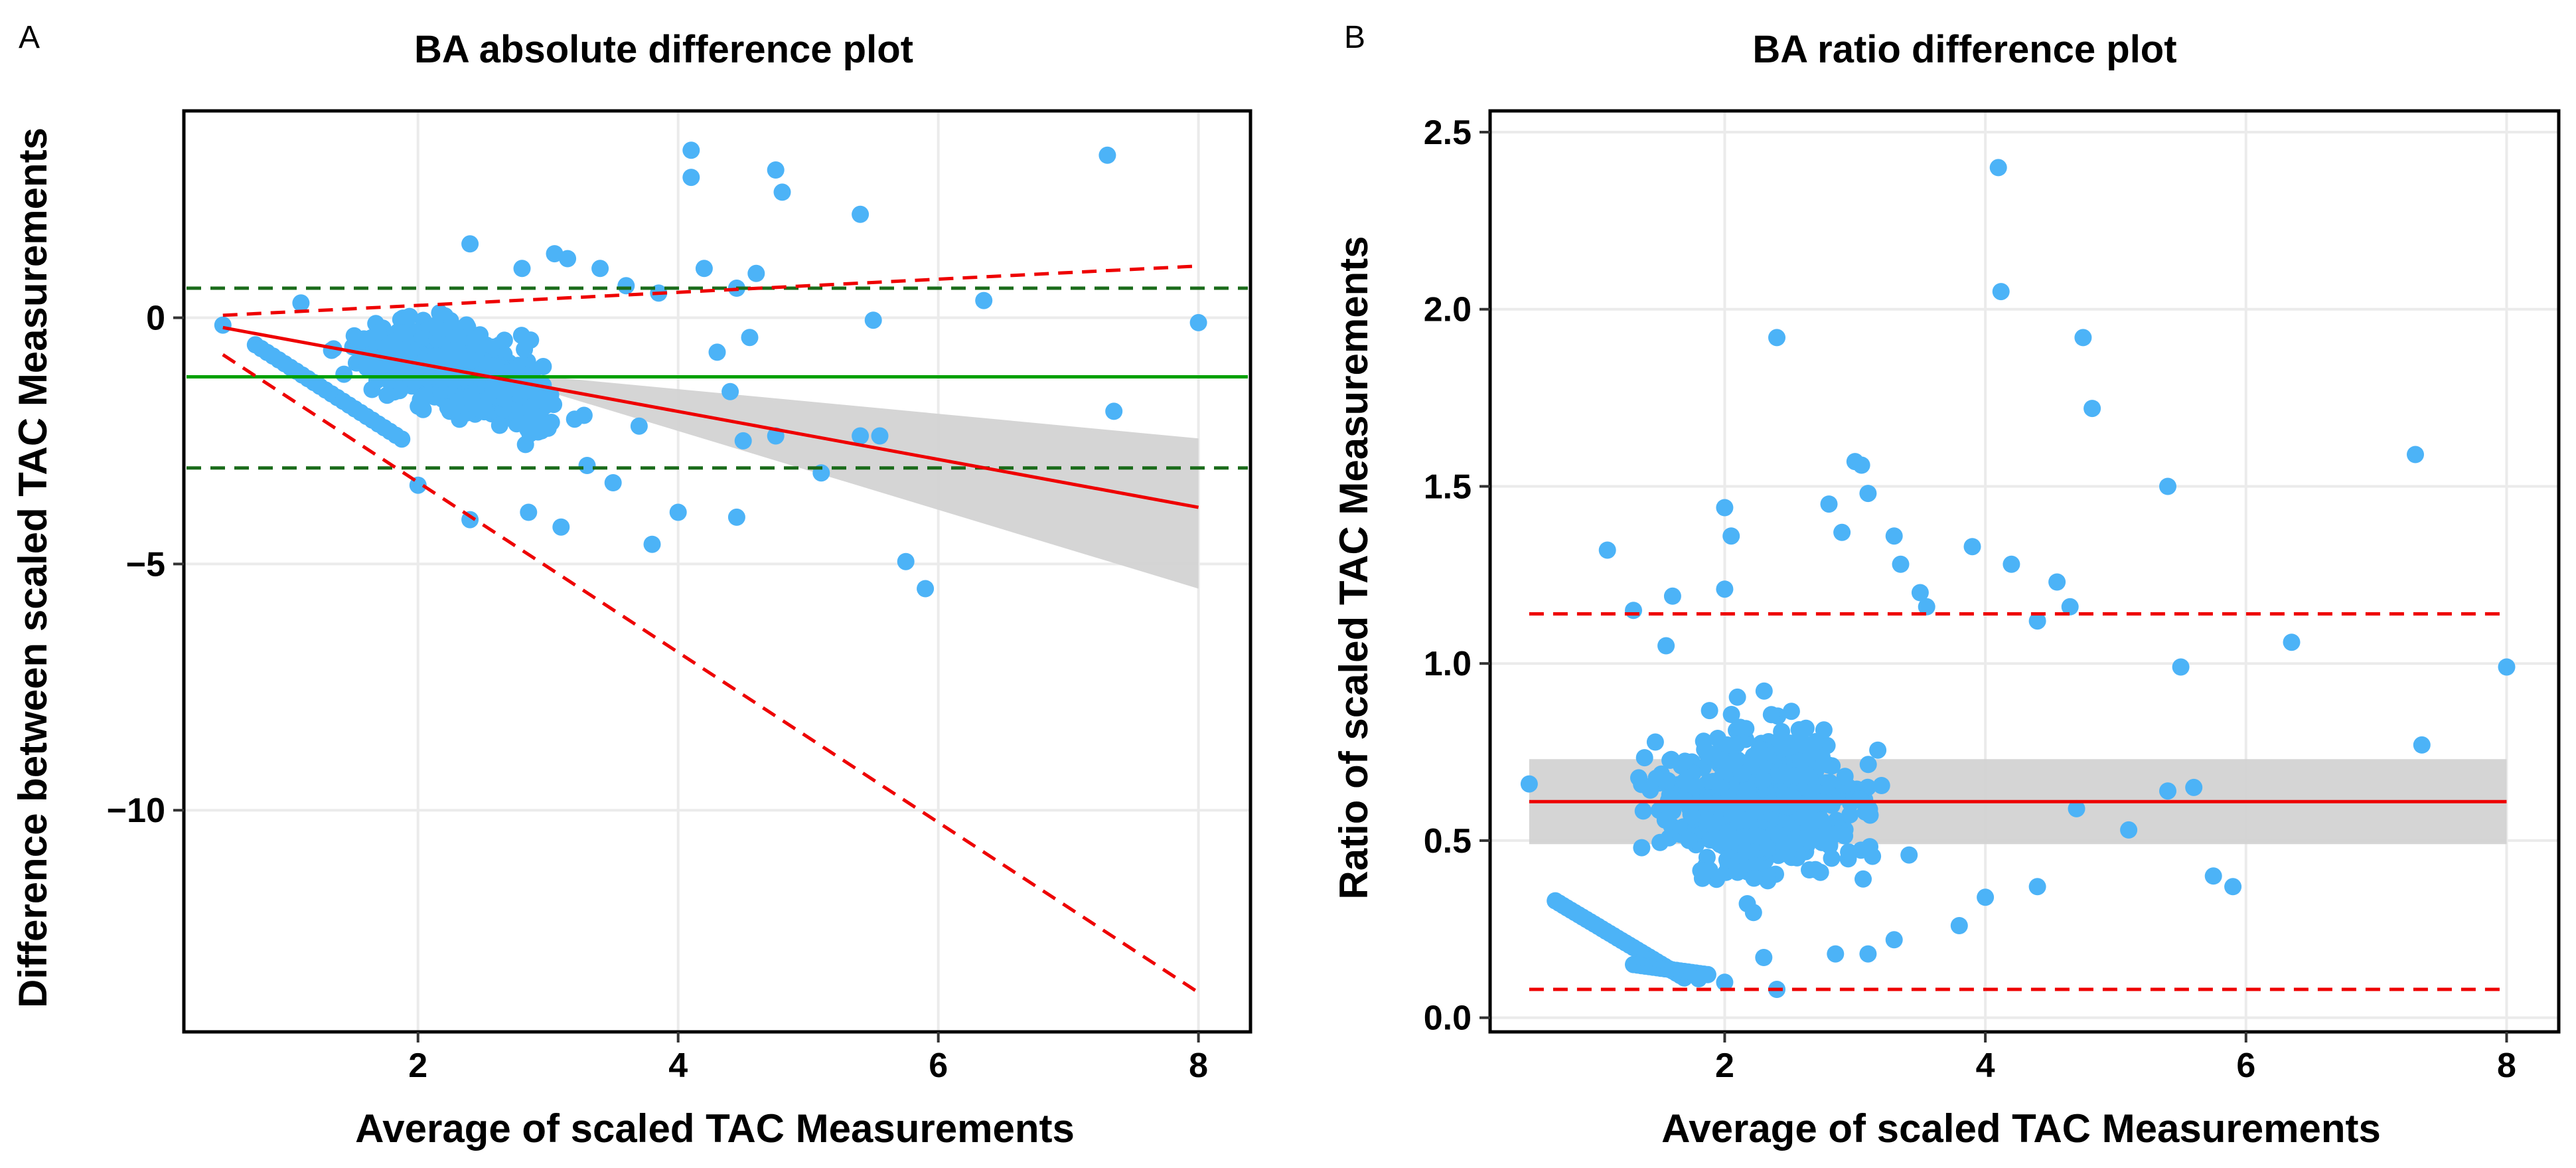 This screenshot has width=2576, height=1168. What do you see at coordinates (1448, 841) in the screenshot?
I see `panel-b-y-tick-label: 0.5` at bounding box center [1448, 841].